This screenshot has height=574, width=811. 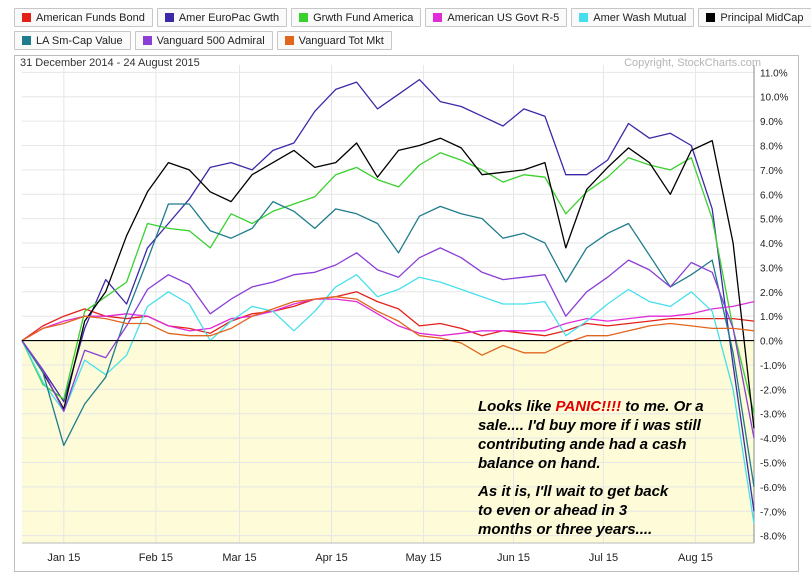 What do you see at coordinates (90, 17) in the screenshot?
I see `legend-label: American Funds Bond` at bounding box center [90, 17].